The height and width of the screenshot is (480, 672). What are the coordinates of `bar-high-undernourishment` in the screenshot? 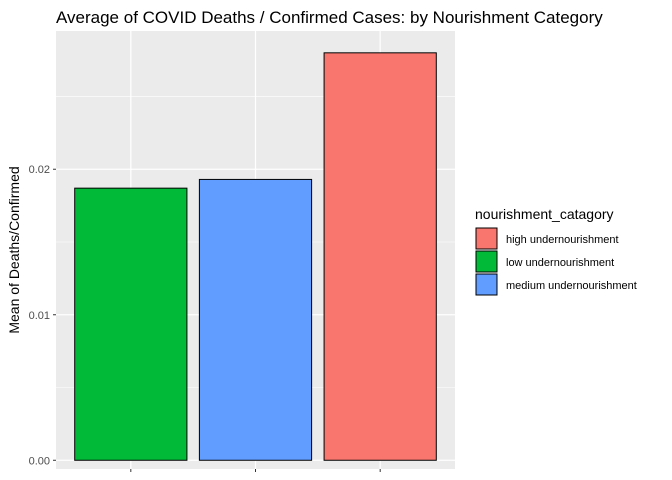 It's located at (380, 256).